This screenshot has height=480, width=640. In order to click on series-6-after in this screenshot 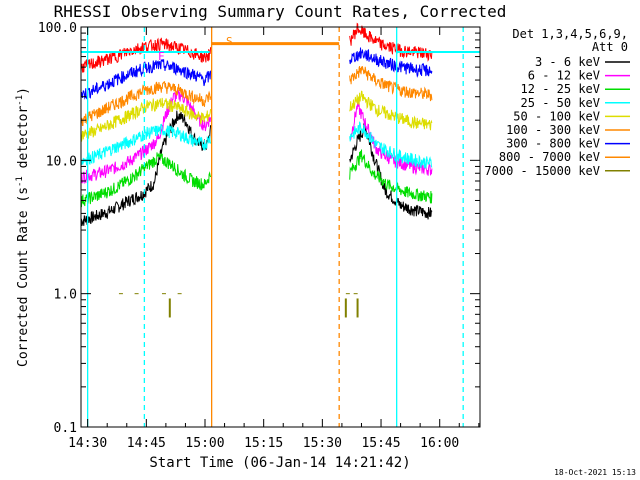, I will do `click(391, 62)`.